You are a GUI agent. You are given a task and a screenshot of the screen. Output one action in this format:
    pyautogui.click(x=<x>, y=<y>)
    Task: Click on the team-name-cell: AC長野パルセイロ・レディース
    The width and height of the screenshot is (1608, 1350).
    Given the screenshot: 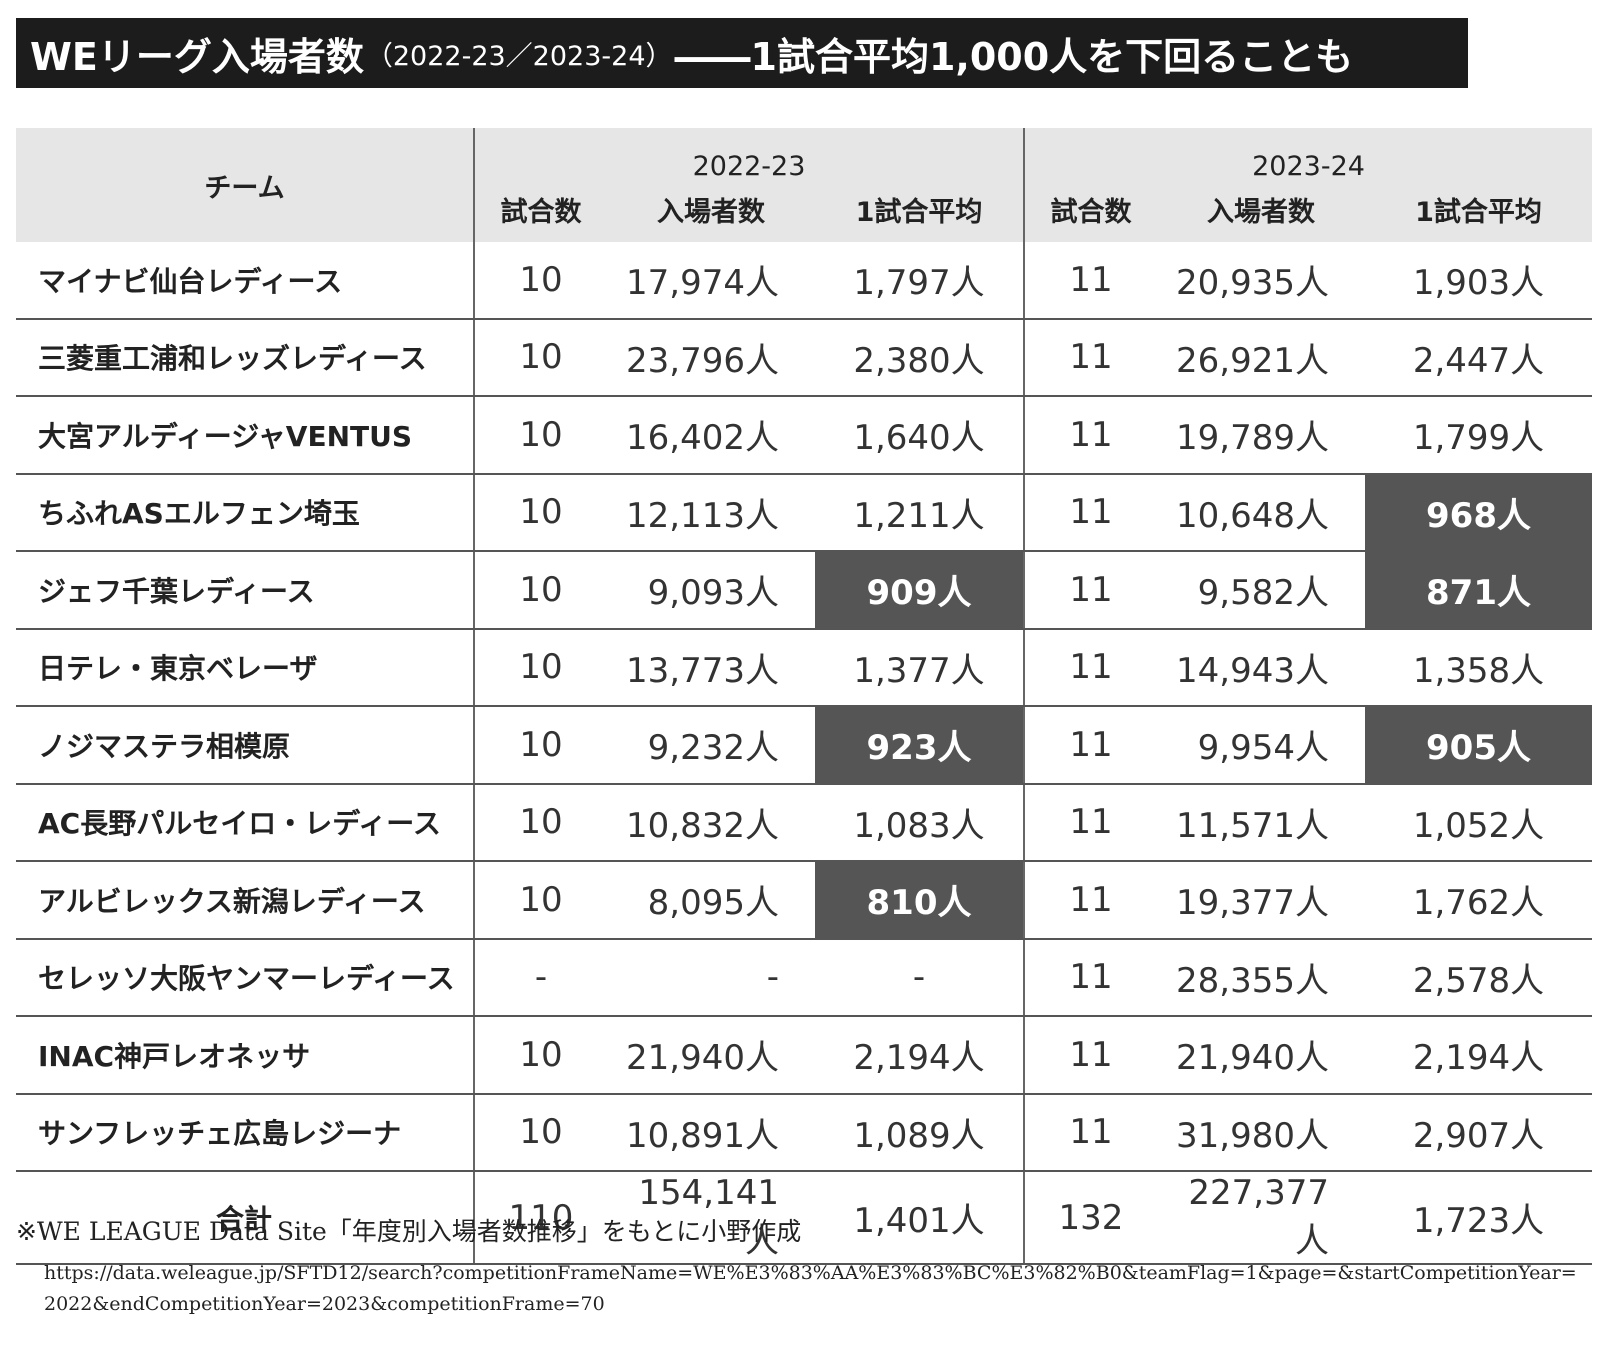 What is the action you would take?
    pyautogui.click(x=245, y=822)
    